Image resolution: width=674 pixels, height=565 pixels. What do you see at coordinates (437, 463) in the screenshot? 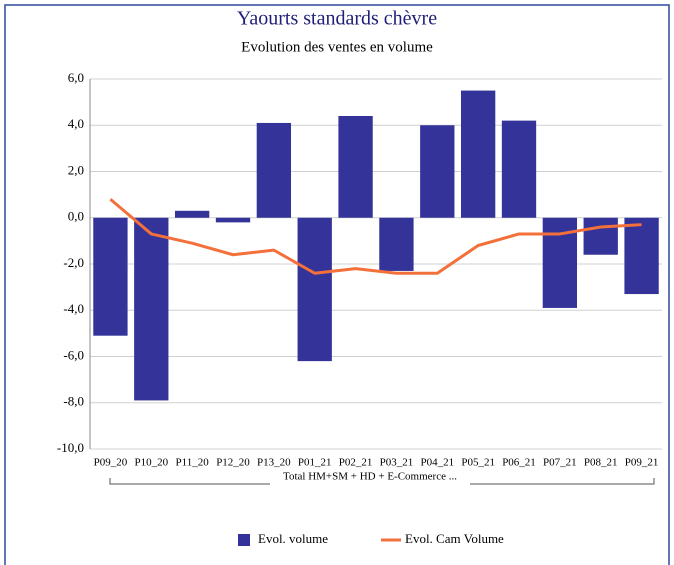
I see `x-tick-label: P04_21` at bounding box center [437, 463].